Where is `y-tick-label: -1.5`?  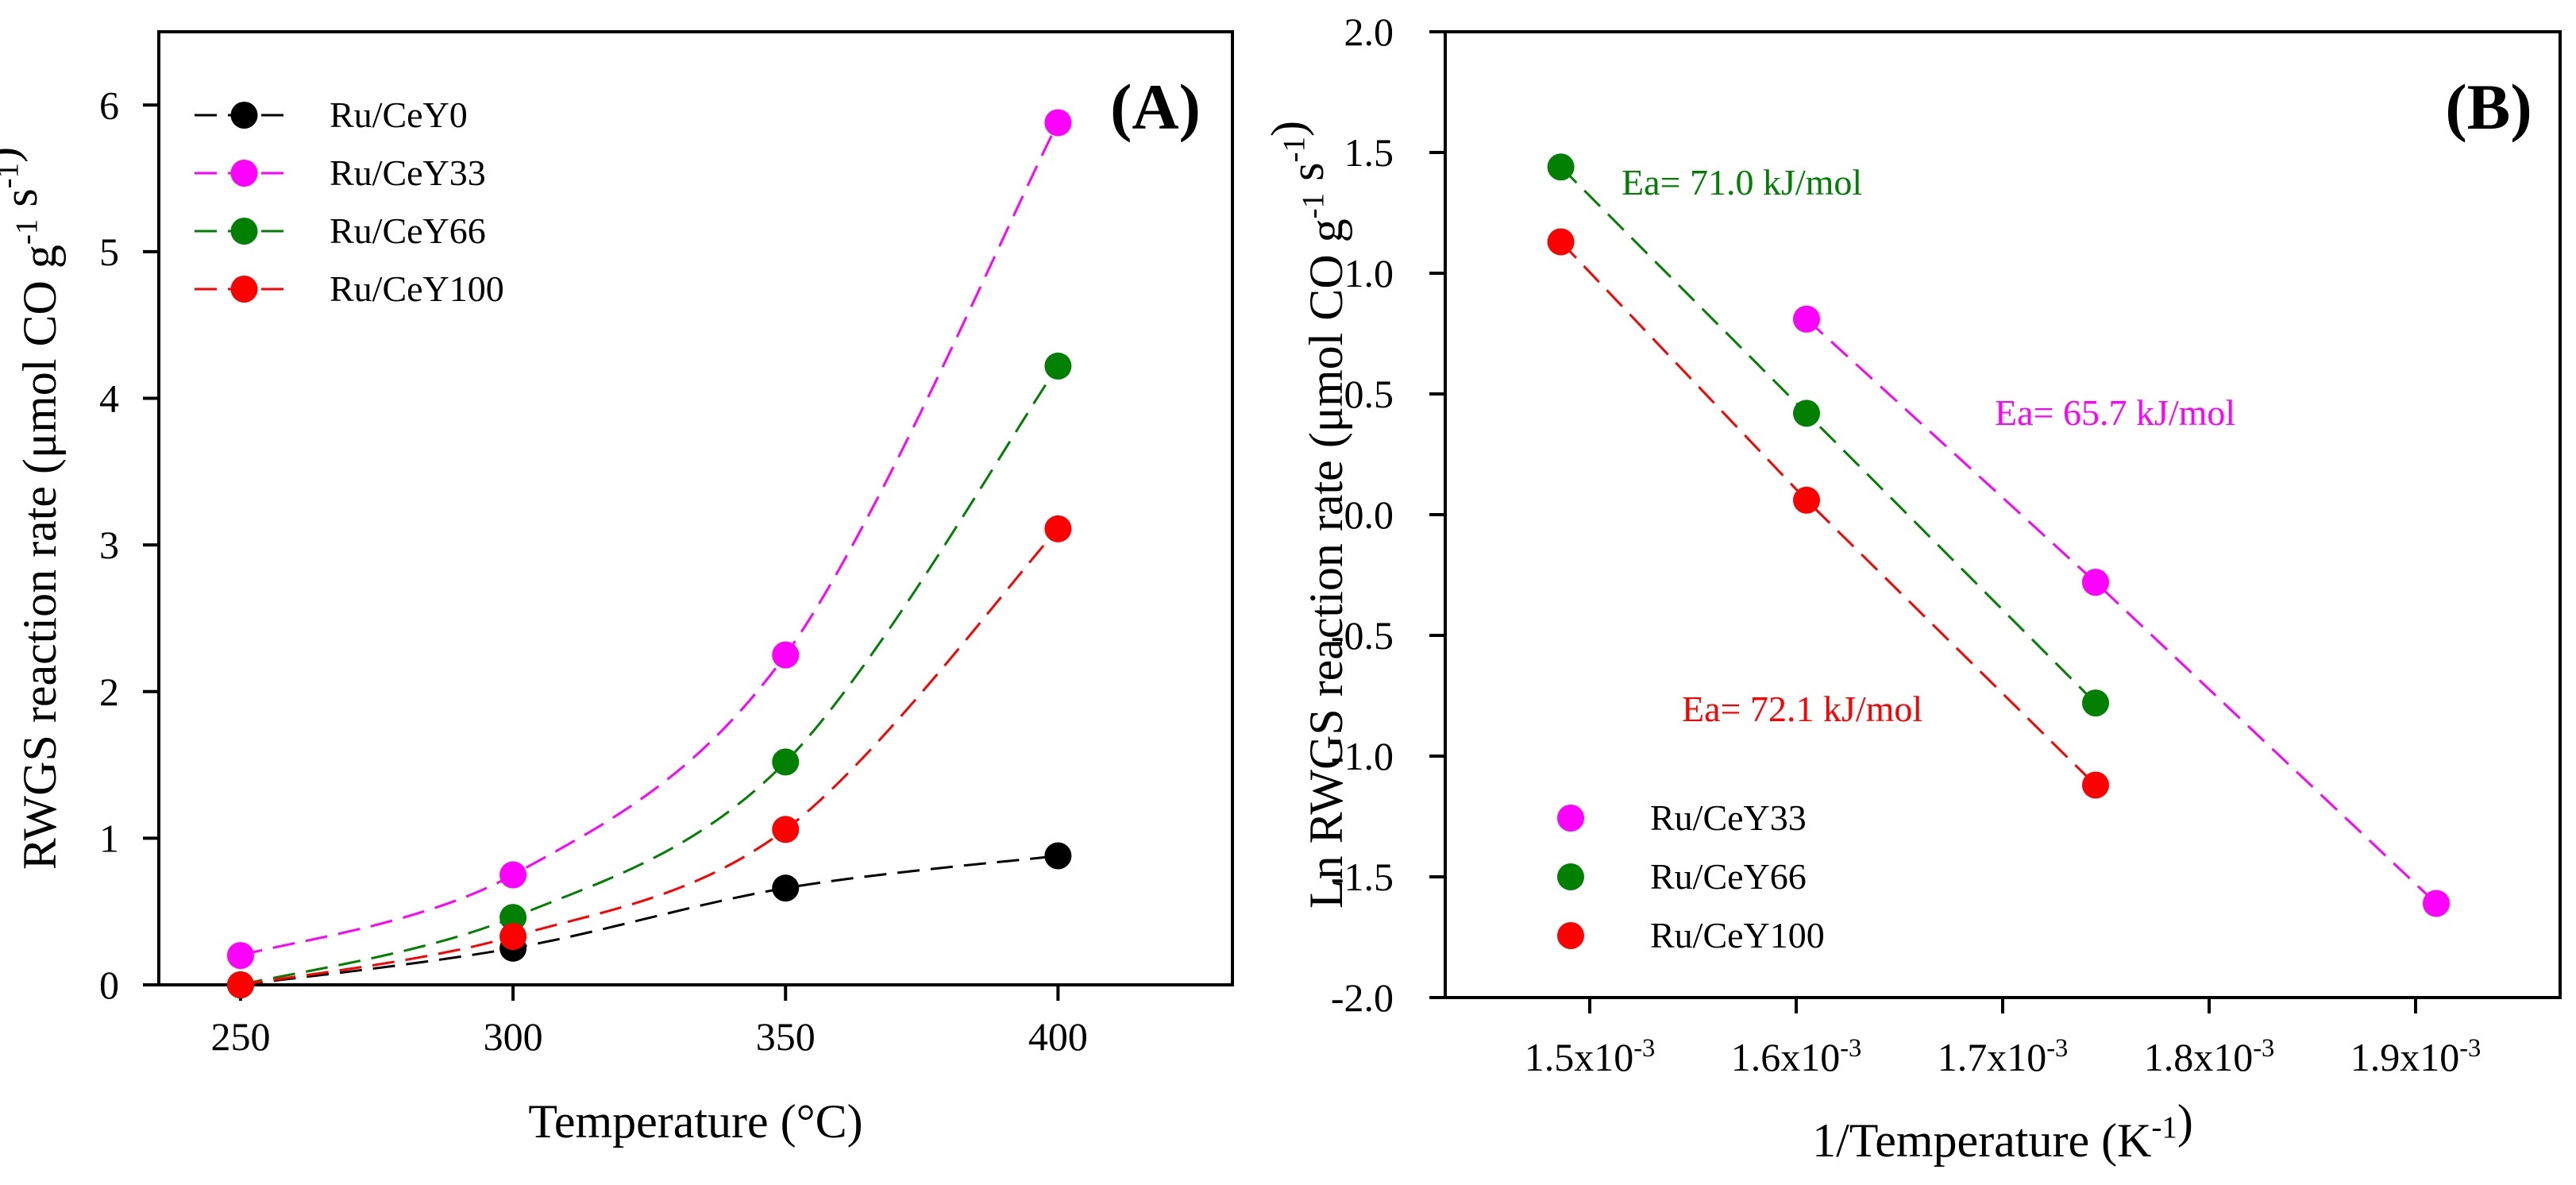 y-tick-label: -1.5 is located at coordinates (1362, 877).